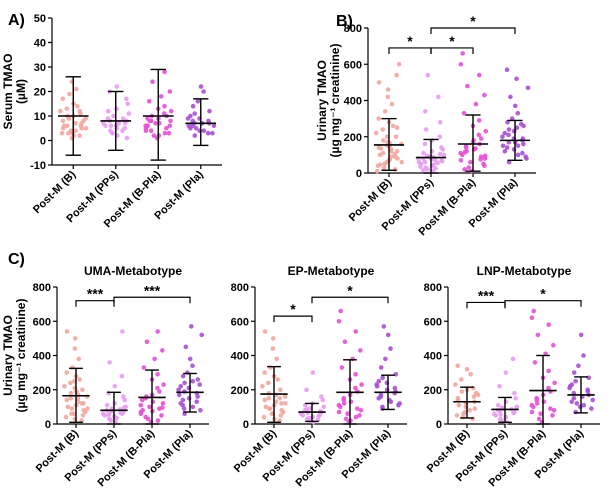  I want to click on y-axis-label: Serum TMAO, so click(8, 91).